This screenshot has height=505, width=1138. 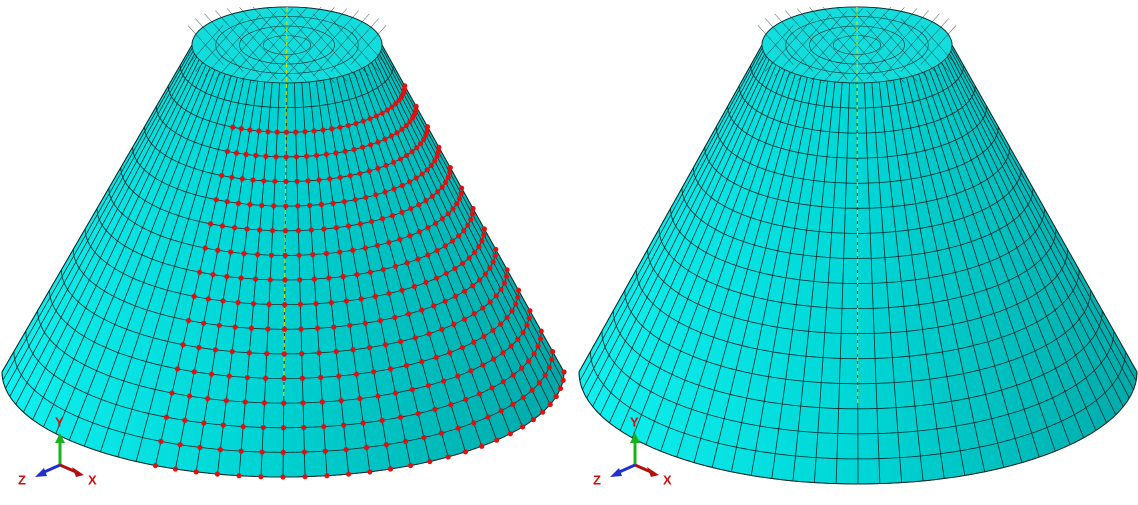 I want to click on seam, so click(x=285, y=202).